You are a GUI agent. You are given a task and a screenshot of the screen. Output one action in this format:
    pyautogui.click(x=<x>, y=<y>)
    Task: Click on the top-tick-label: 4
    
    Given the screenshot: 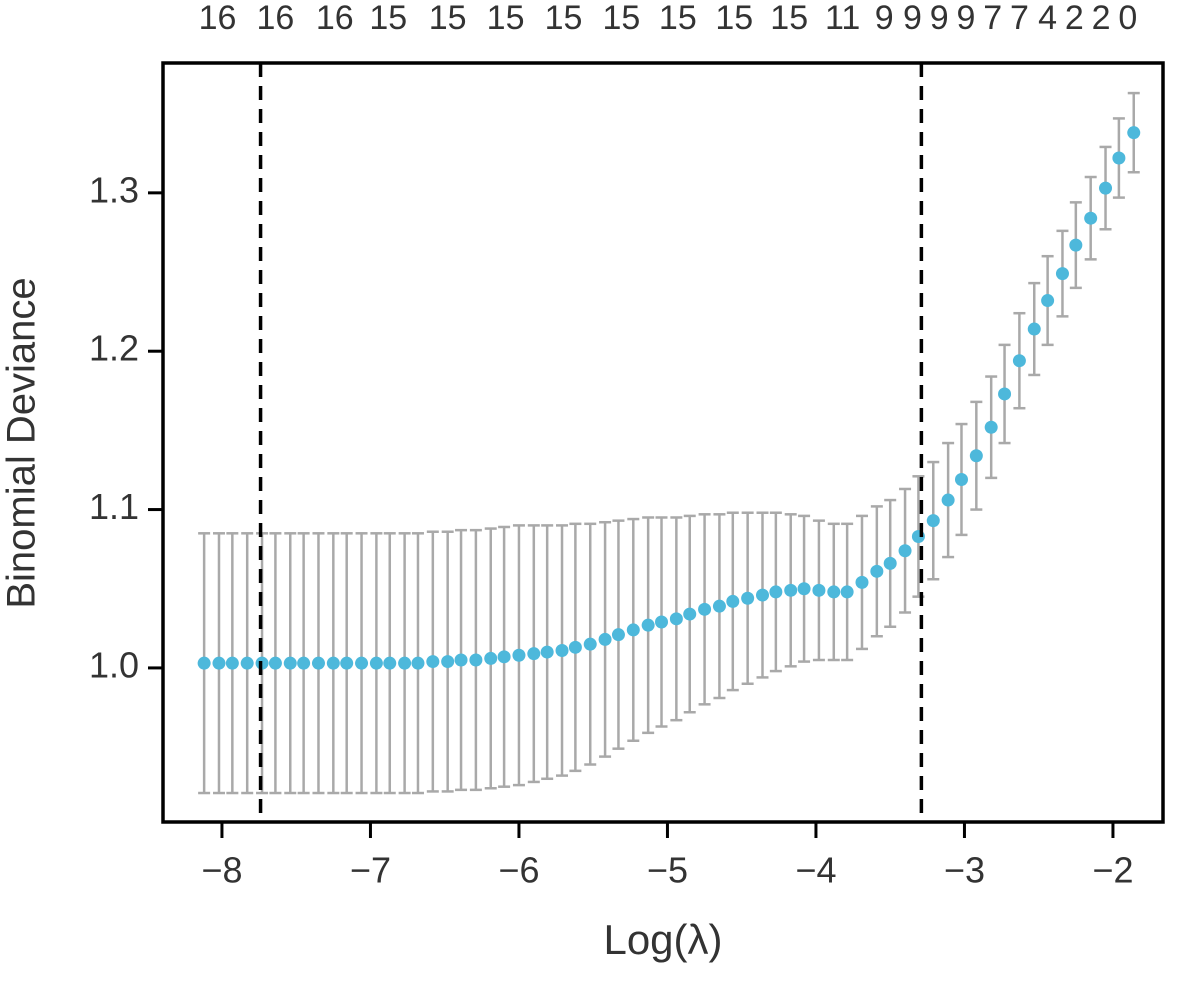 What is the action you would take?
    pyautogui.click(x=1047, y=18)
    